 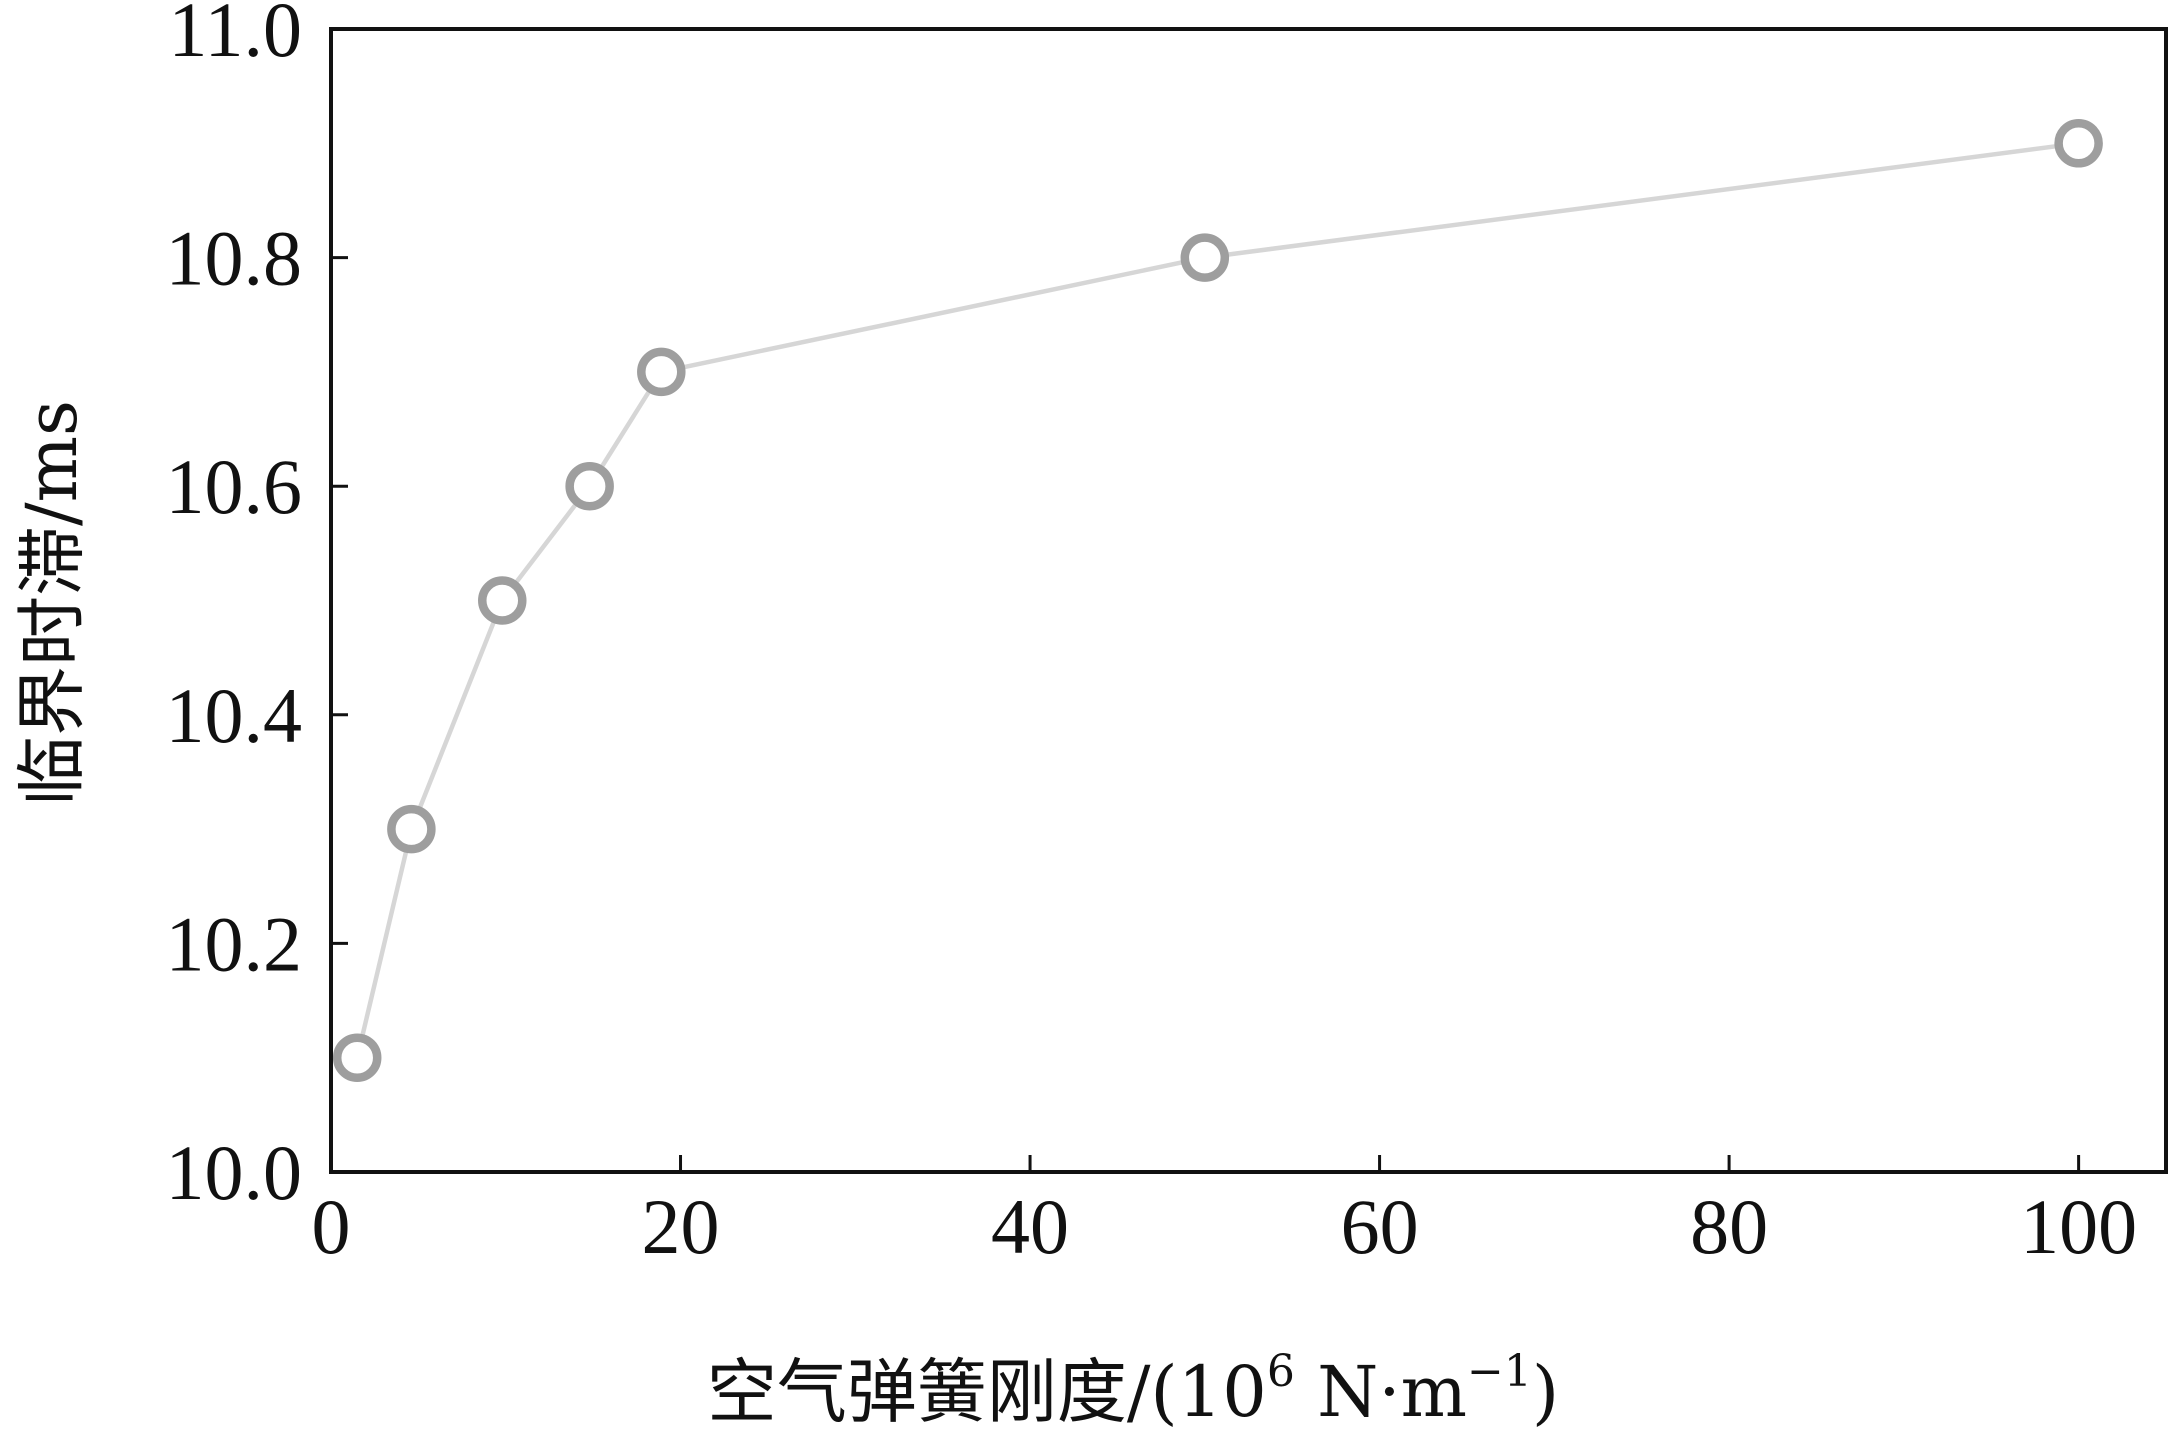 I want to click on x-axis-label-unit-exponent: −1, so click(x=1499, y=1371).